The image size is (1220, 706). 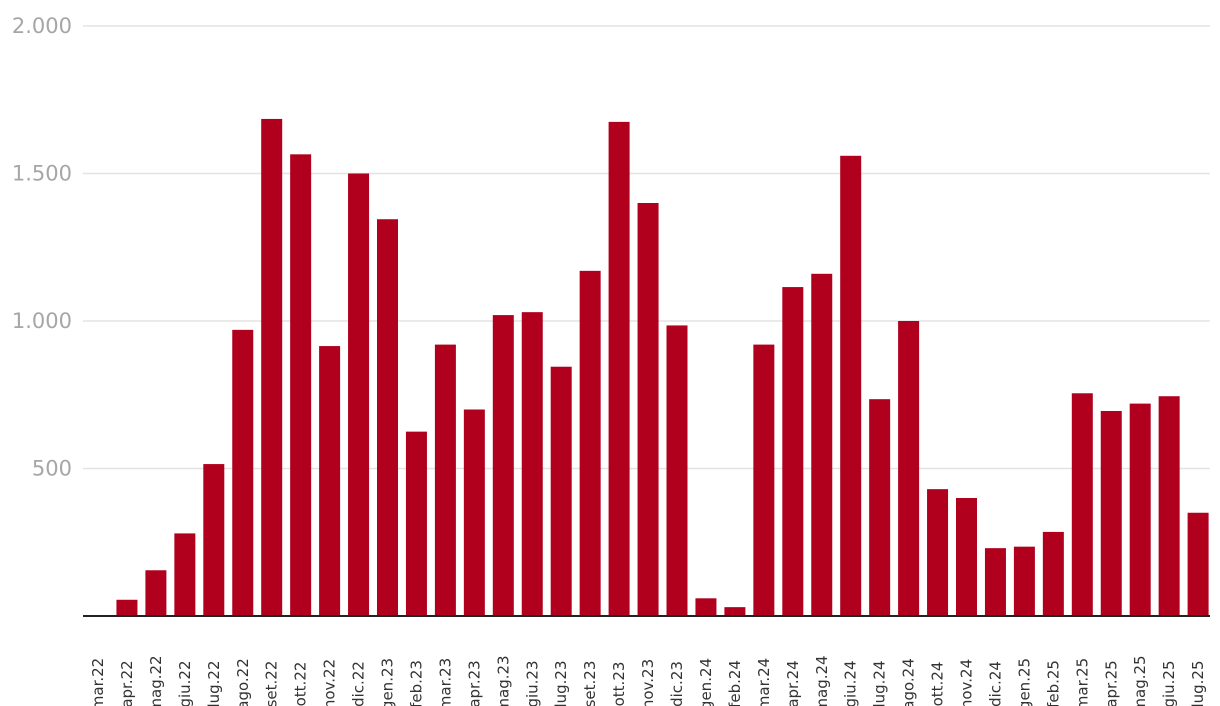 What do you see at coordinates (416, 524) in the screenshot?
I see `bar-feb.23` at bounding box center [416, 524].